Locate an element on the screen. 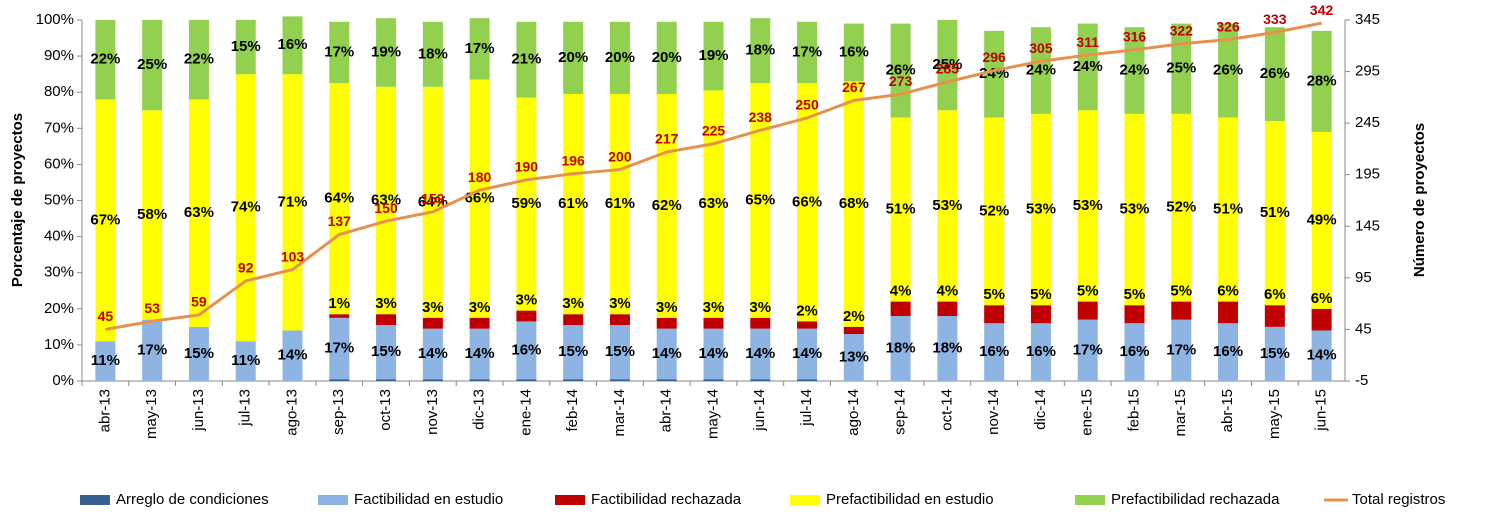 This screenshot has height=519, width=1492. legend-label: Total registros is located at coordinates (1398, 499).